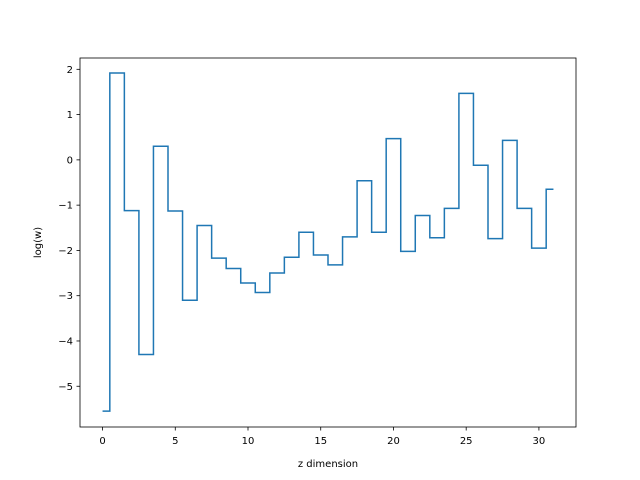 The image size is (640, 480). I want to click on y-axis-ticks: 2 1 0 −1 −2 −3 −4 −5, so click(69, 229).